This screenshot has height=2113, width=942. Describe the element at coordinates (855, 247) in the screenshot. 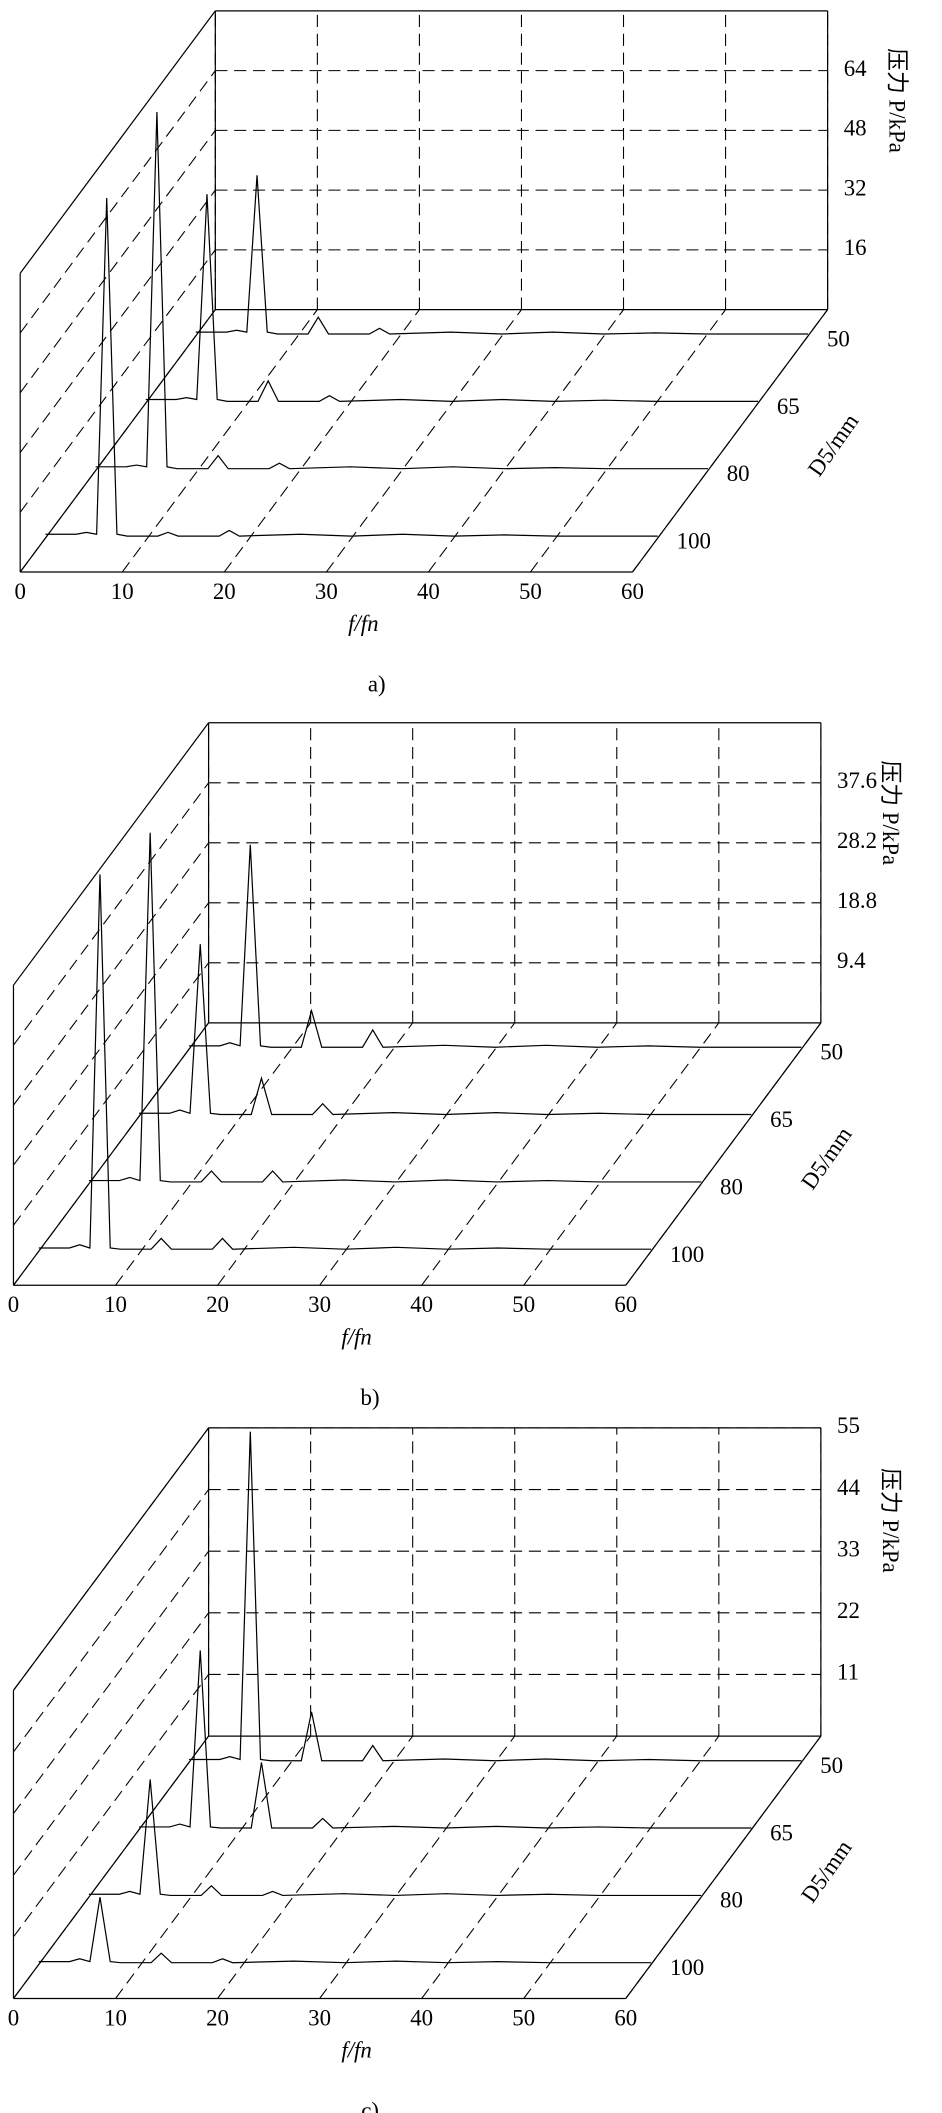

I see `y-tick-label: 16` at that location.